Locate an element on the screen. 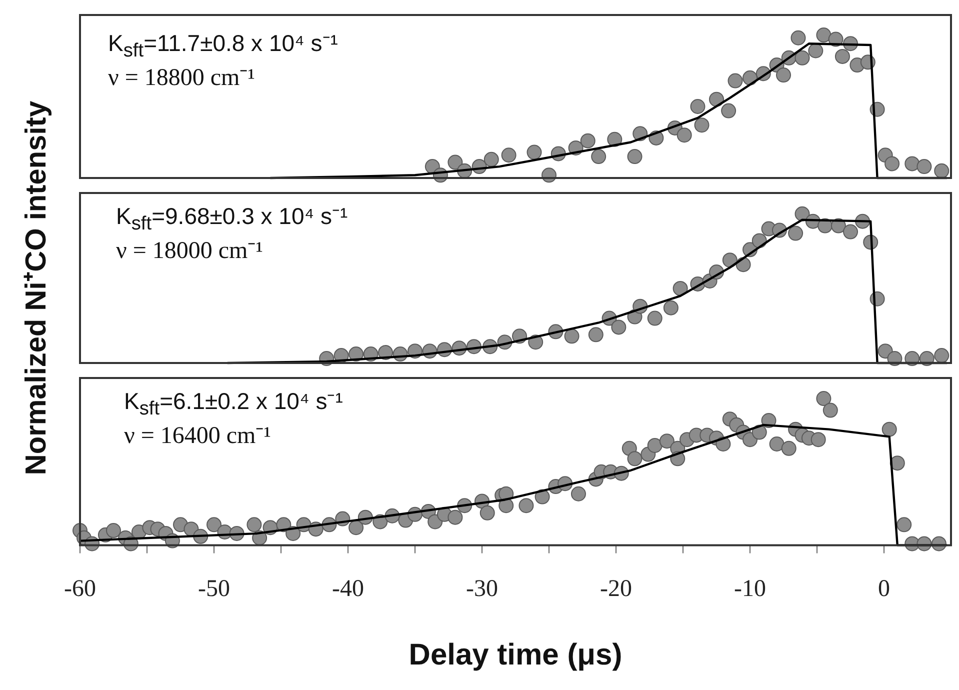 This screenshot has width=959, height=690. annotation: ν = 18800 cm⁻¹ is located at coordinates (181, 78).